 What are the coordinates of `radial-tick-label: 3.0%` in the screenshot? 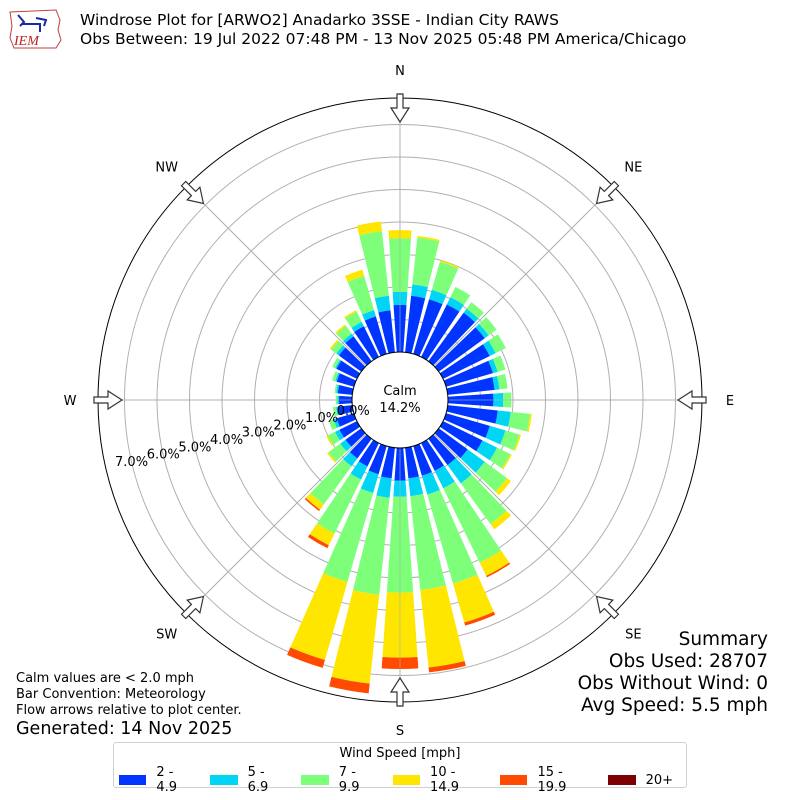 It's located at (258, 433).